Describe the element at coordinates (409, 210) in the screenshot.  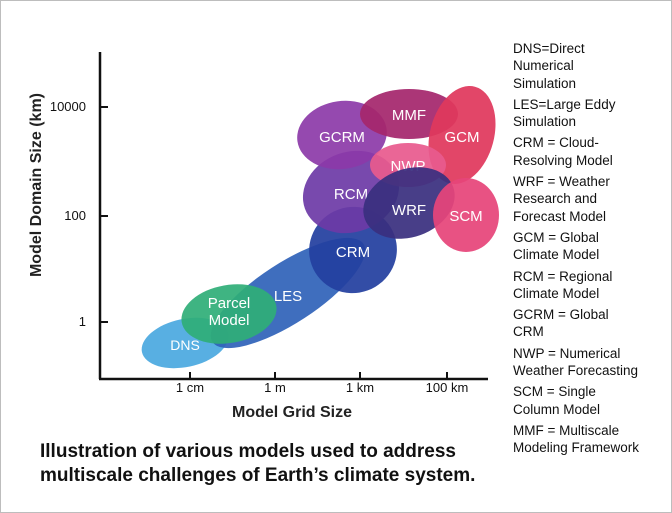
I see `wrf-label: WRF` at that location.